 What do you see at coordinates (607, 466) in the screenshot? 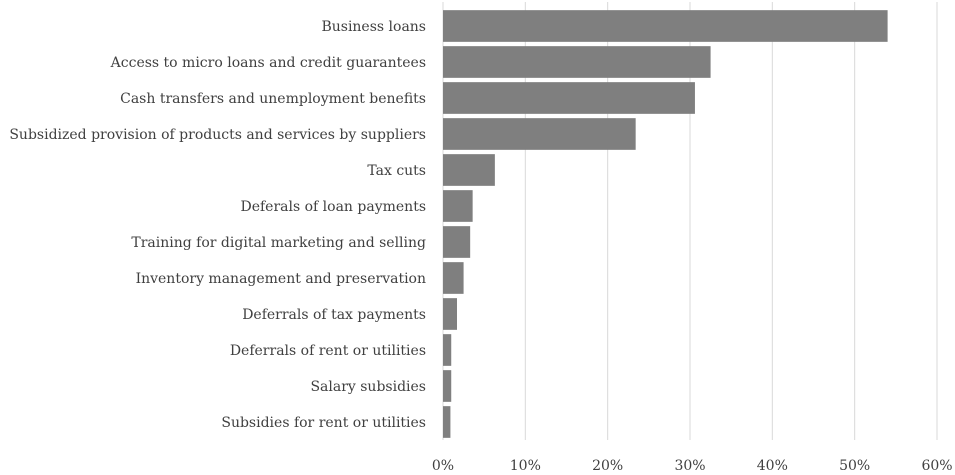
I see `x-tick-label: 20%` at bounding box center [607, 466].